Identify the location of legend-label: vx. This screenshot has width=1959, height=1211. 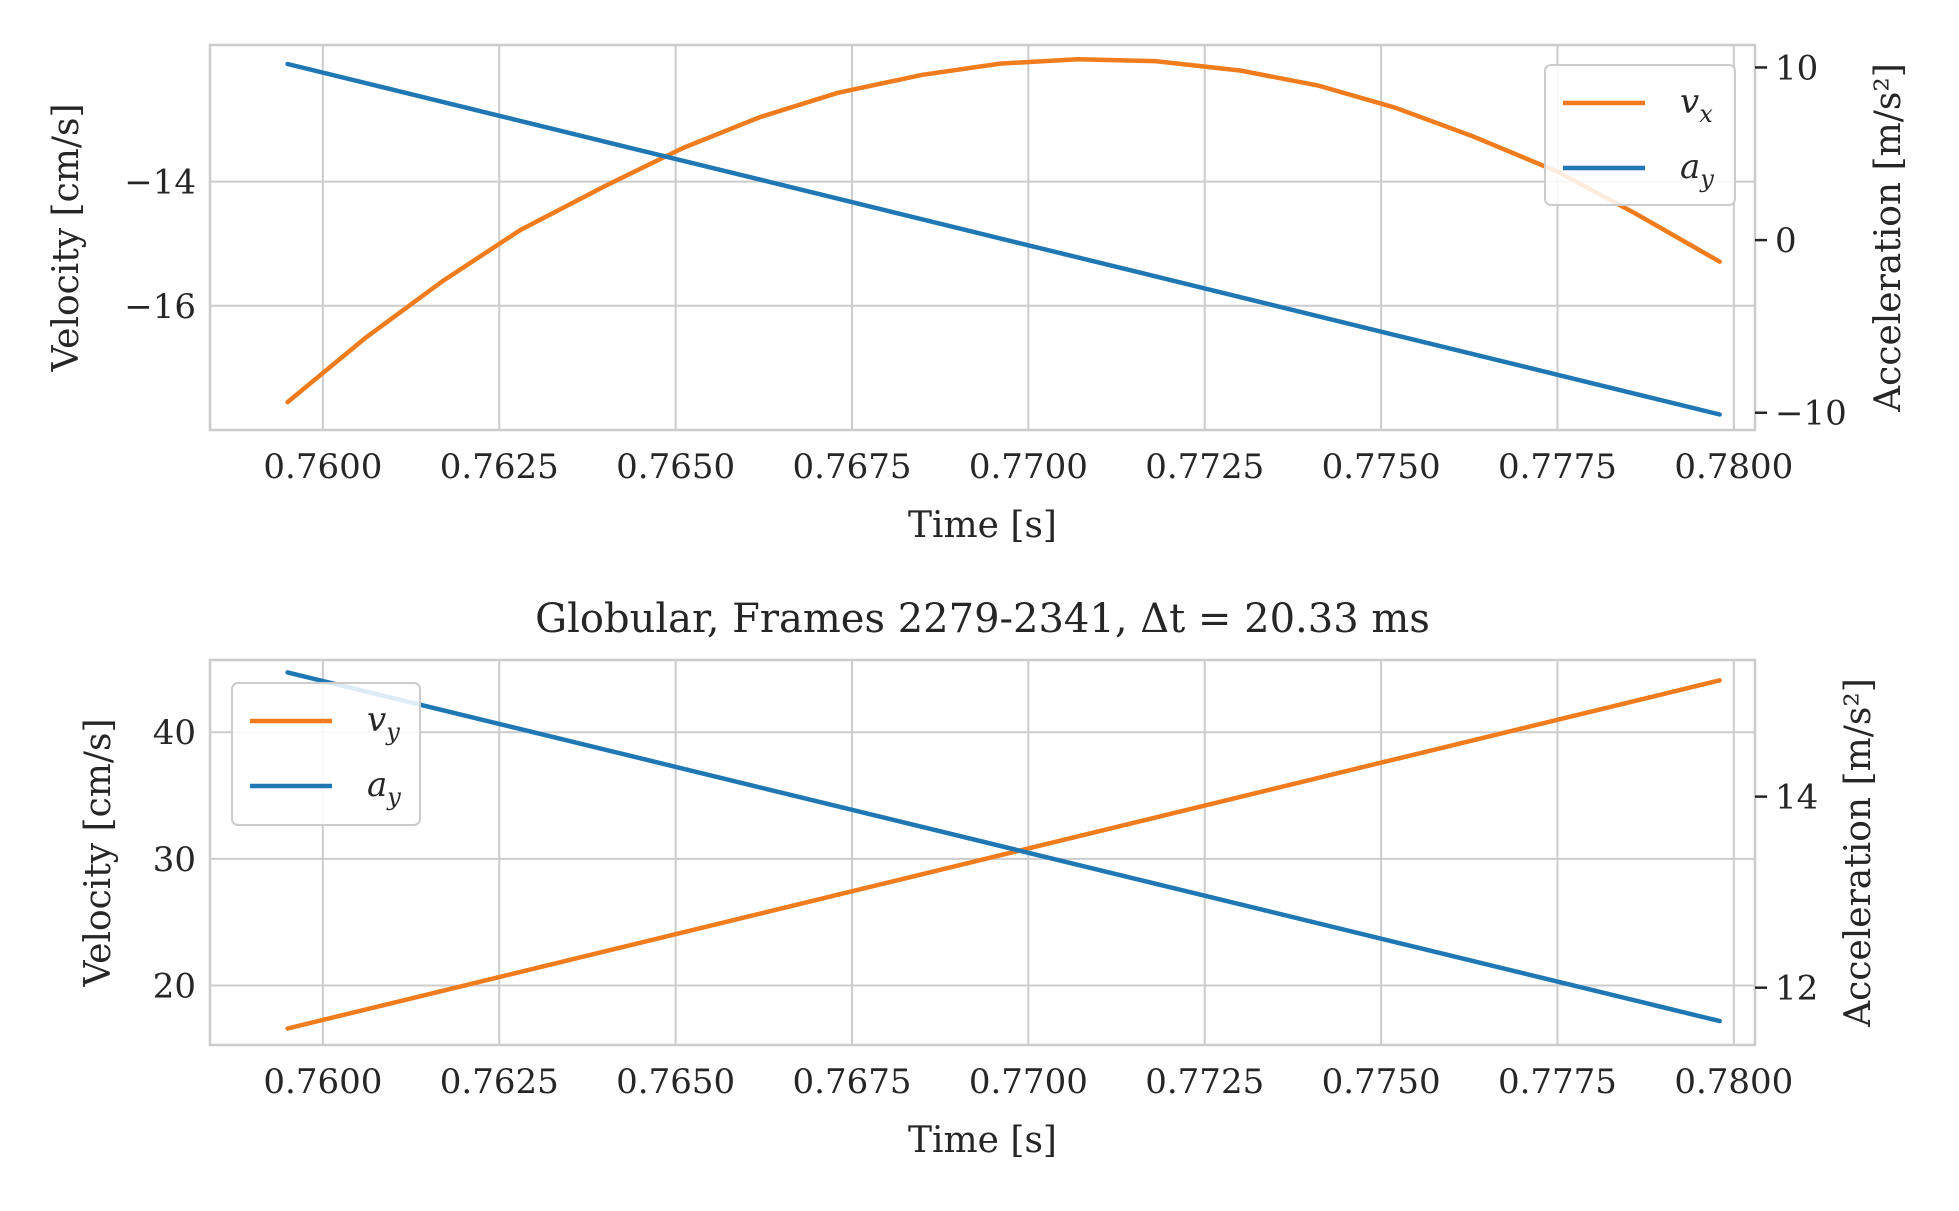
(1696, 105).